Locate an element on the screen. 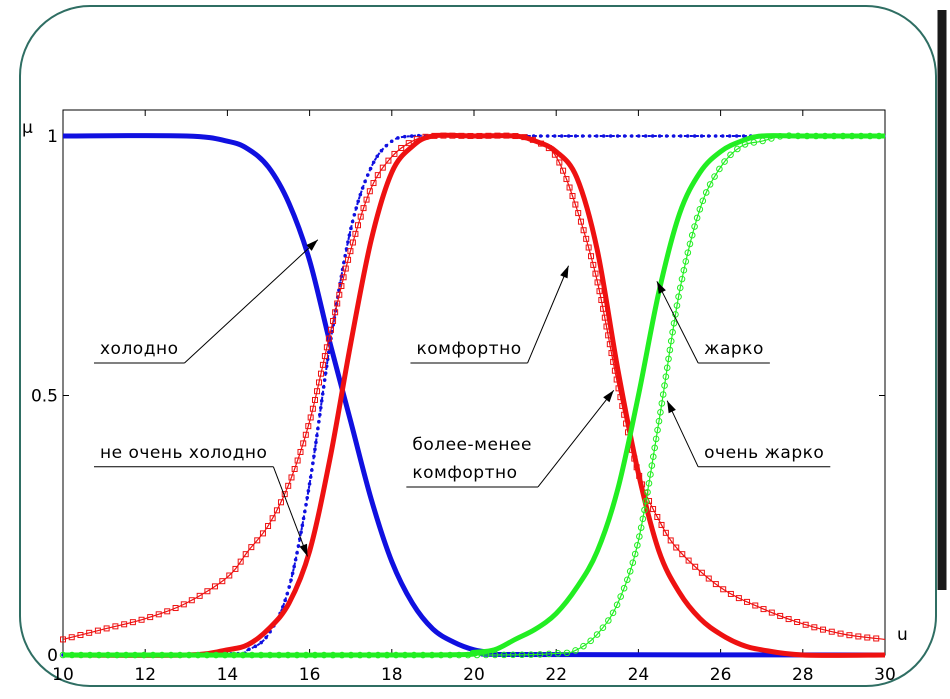  x-tick-label: 30 is located at coordinates (885, 675).